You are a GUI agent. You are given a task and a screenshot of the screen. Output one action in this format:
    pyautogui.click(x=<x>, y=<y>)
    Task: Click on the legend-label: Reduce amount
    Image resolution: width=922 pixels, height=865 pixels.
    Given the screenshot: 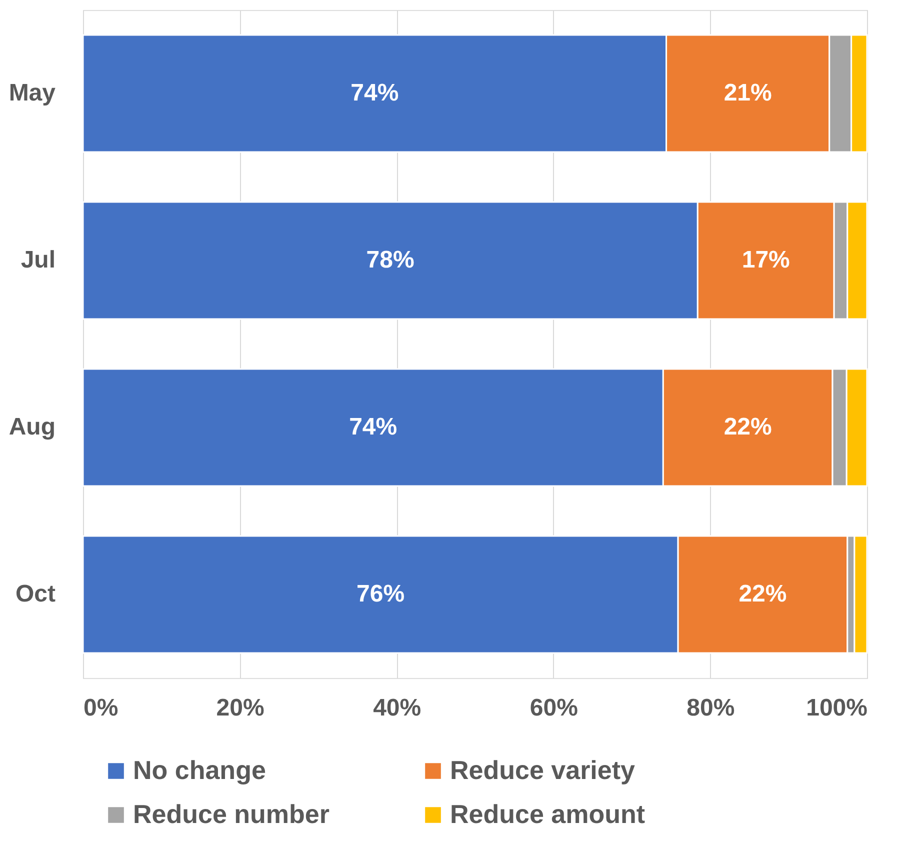 What is the action you would take?
    pyautogui.click(x=548, y=814)
    